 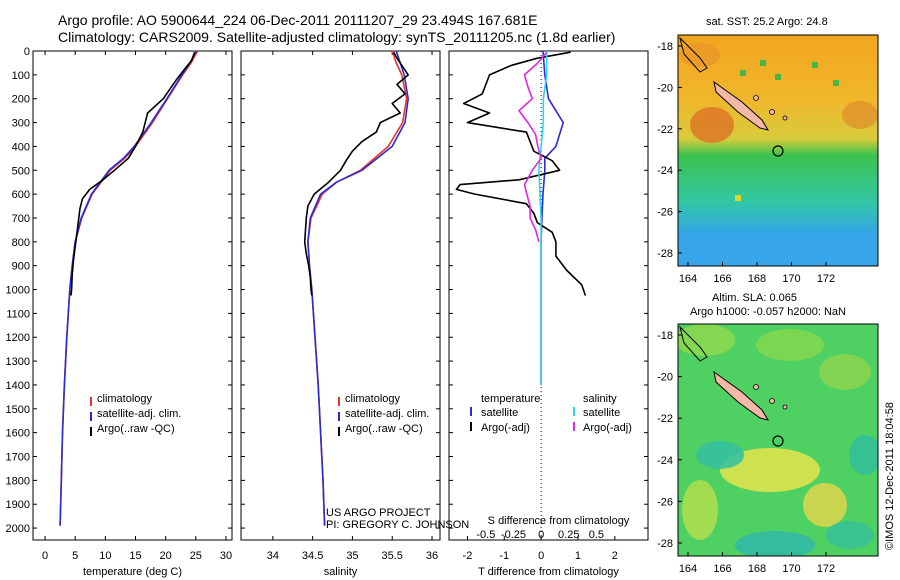 I want to click on y-tick-label: 500, so click(x=21, y=171).